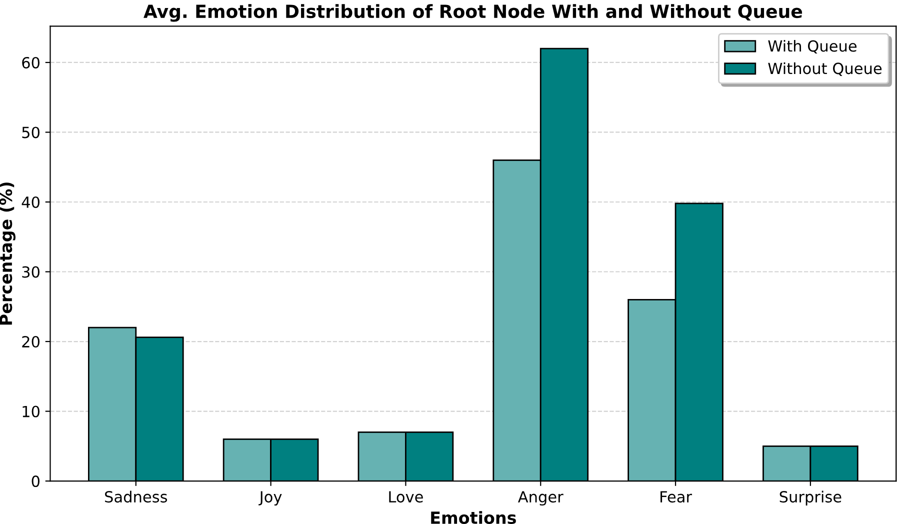 The width and height of the screenshot is (897, 524). What do you see at coordinates (31, 132) in the screenshot?
I see `y-tick-label: 50` at bounding box center [31, 132].